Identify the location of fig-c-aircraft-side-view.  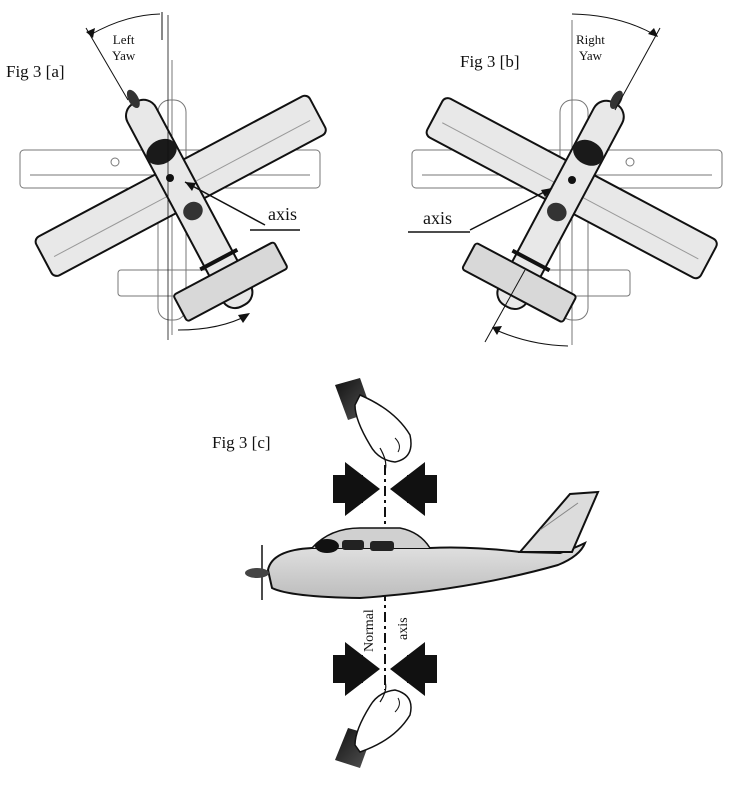
(422, 545).